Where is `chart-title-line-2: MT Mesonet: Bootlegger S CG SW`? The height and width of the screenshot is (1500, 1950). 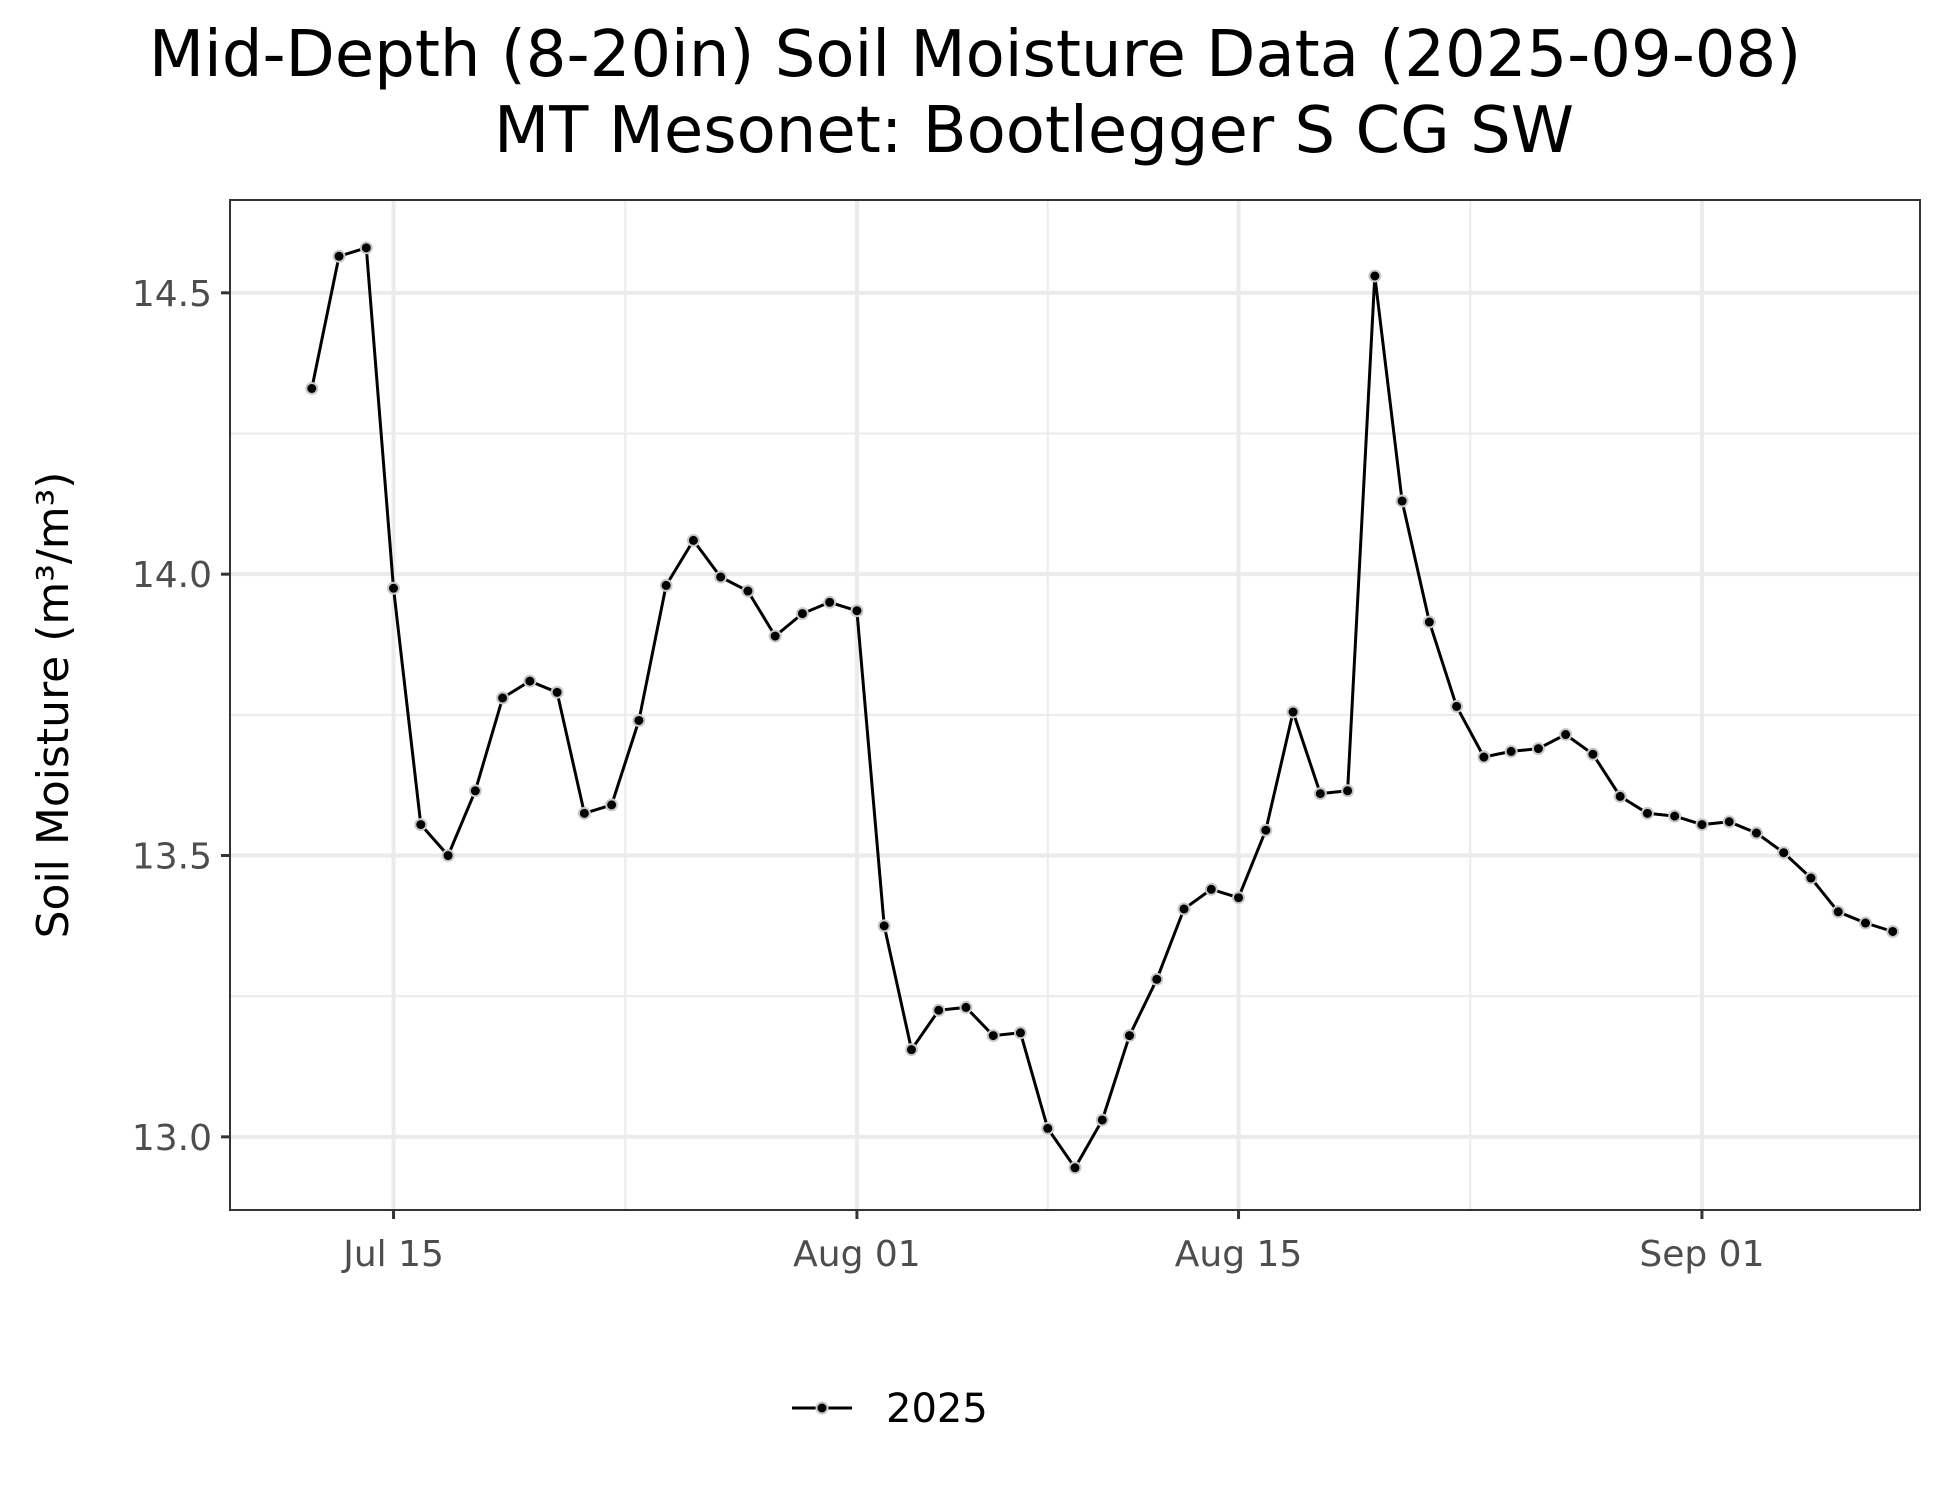
chart-title-line-2: MT Mesonet: Bootlegger S CG SW is located at coordinates (1034, 131).